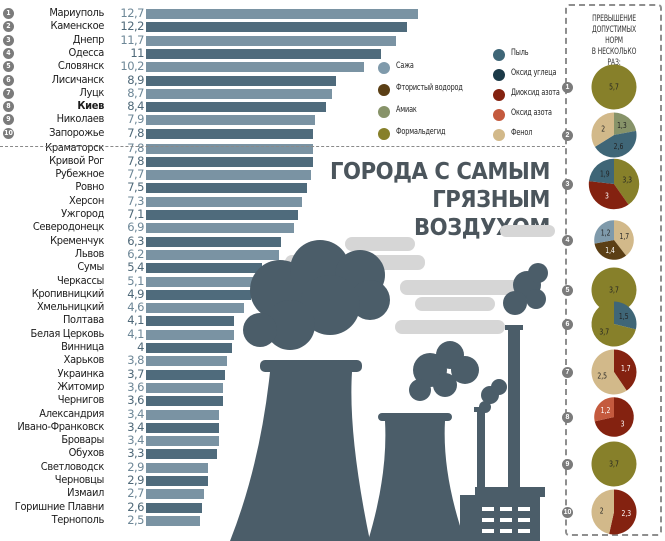 The width and height of the screenshot is (665, 541). I want to click on city-label: Кривой Рог, so click(76, 160).